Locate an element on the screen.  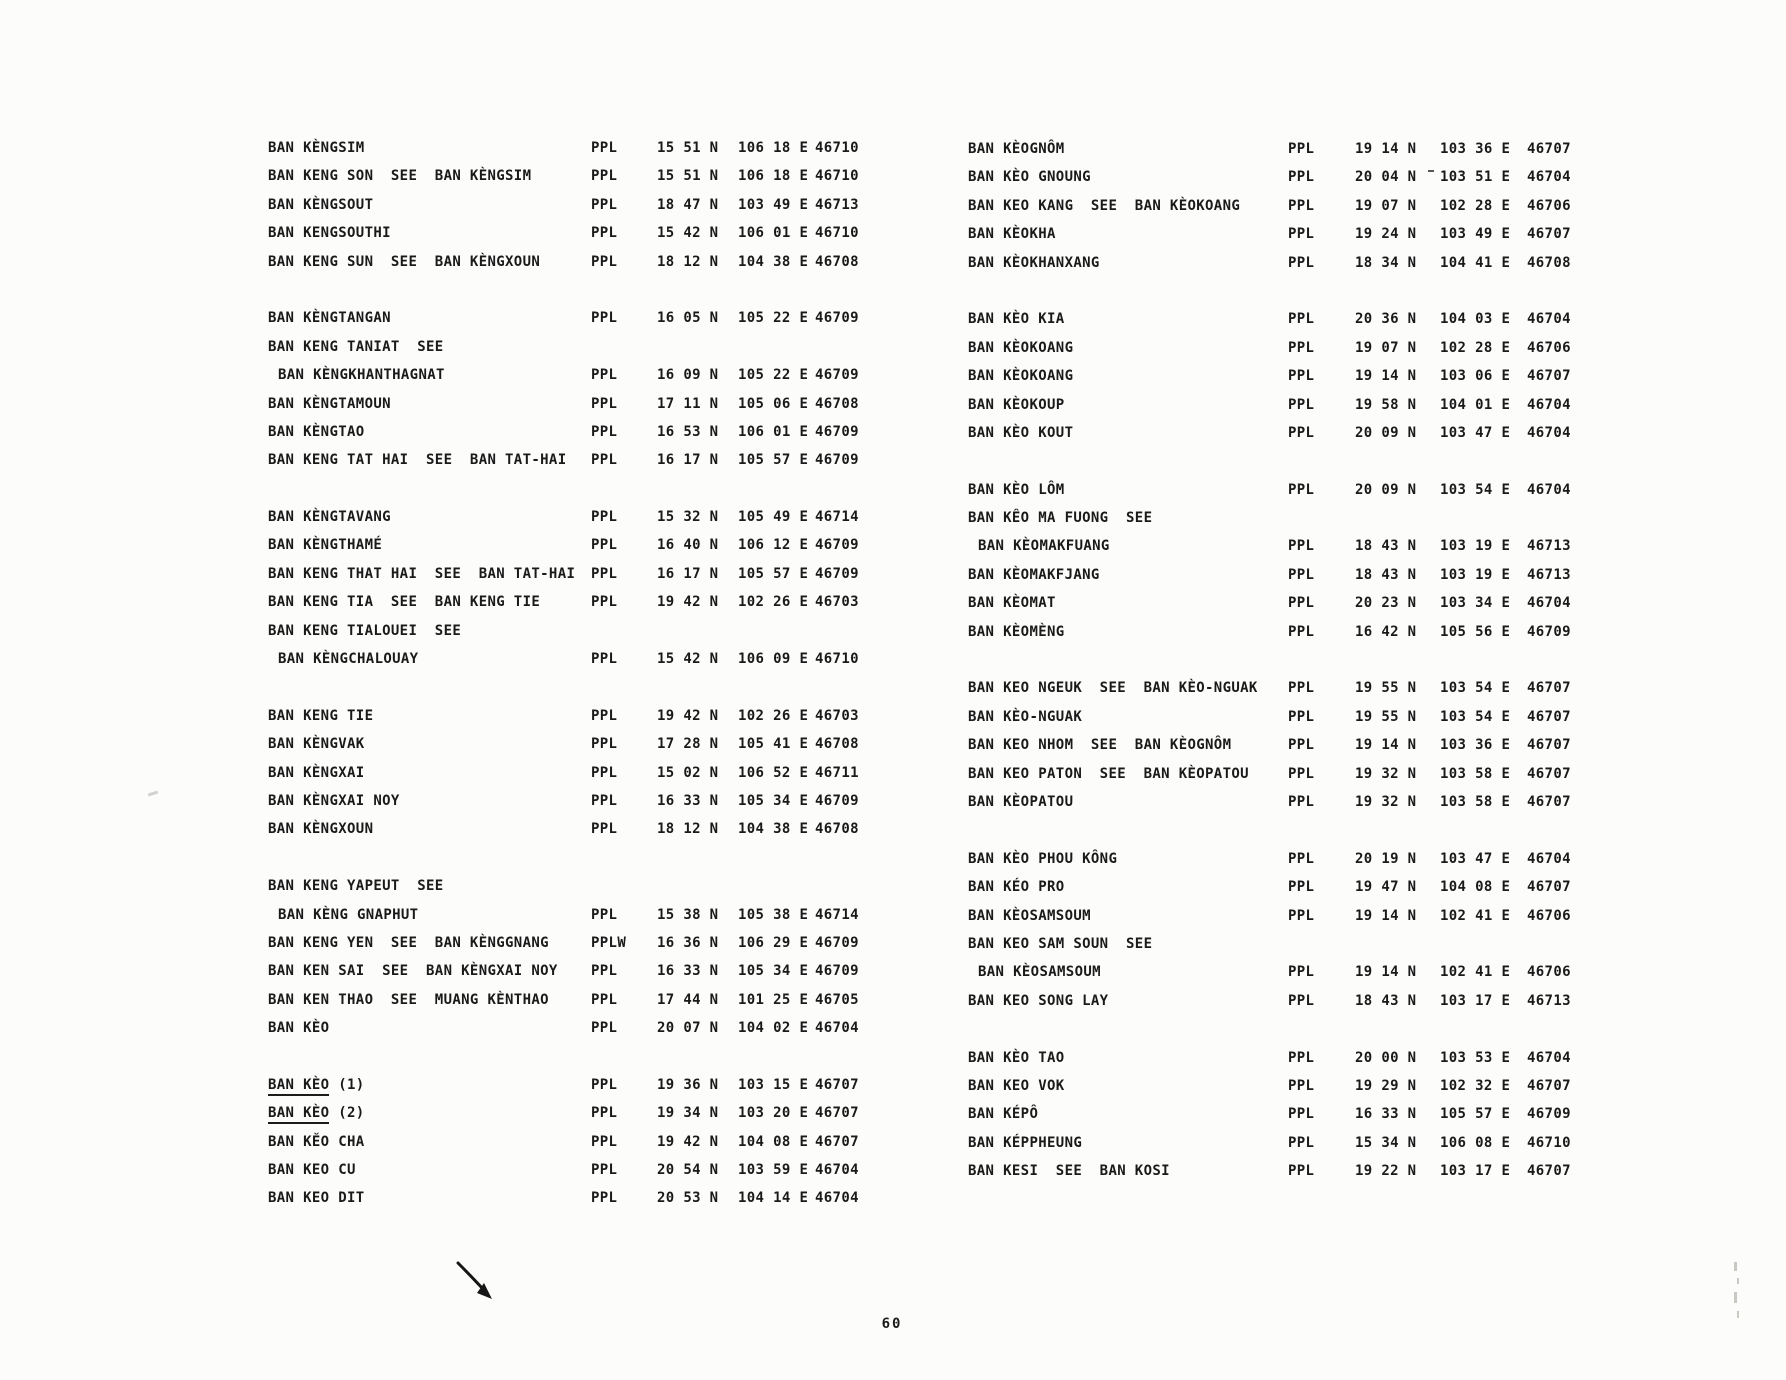
latitude: 20 09 N is located at coordinates (1386, 432).